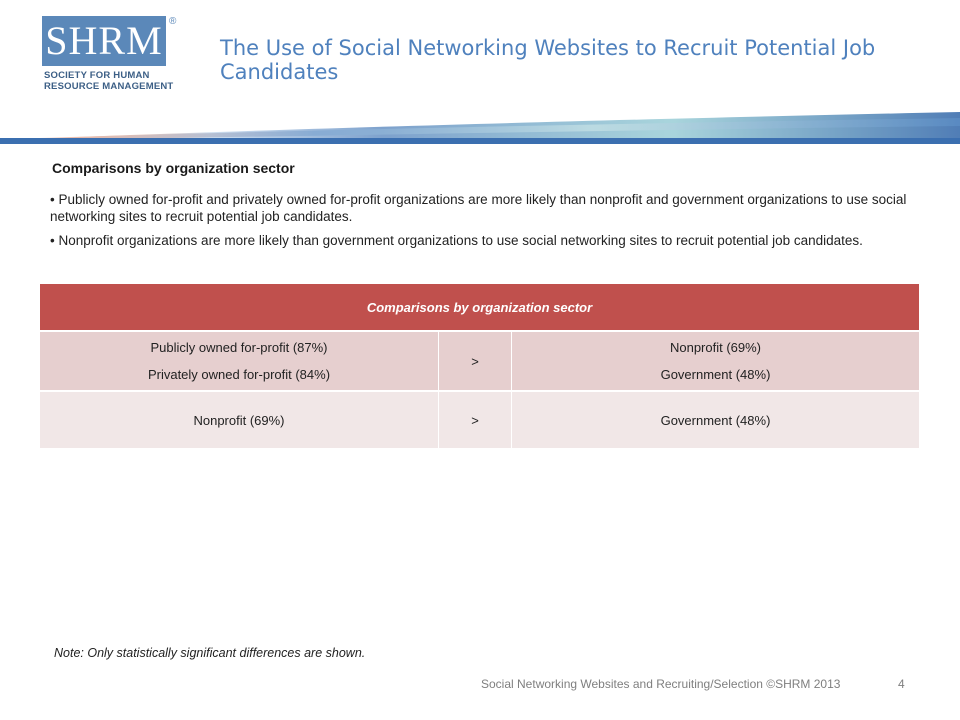  Describe the element at coordinates (715, 361) in the screenshot. I see `table-cell-right: Nonprofit (69%) Government (48%)` at that location.